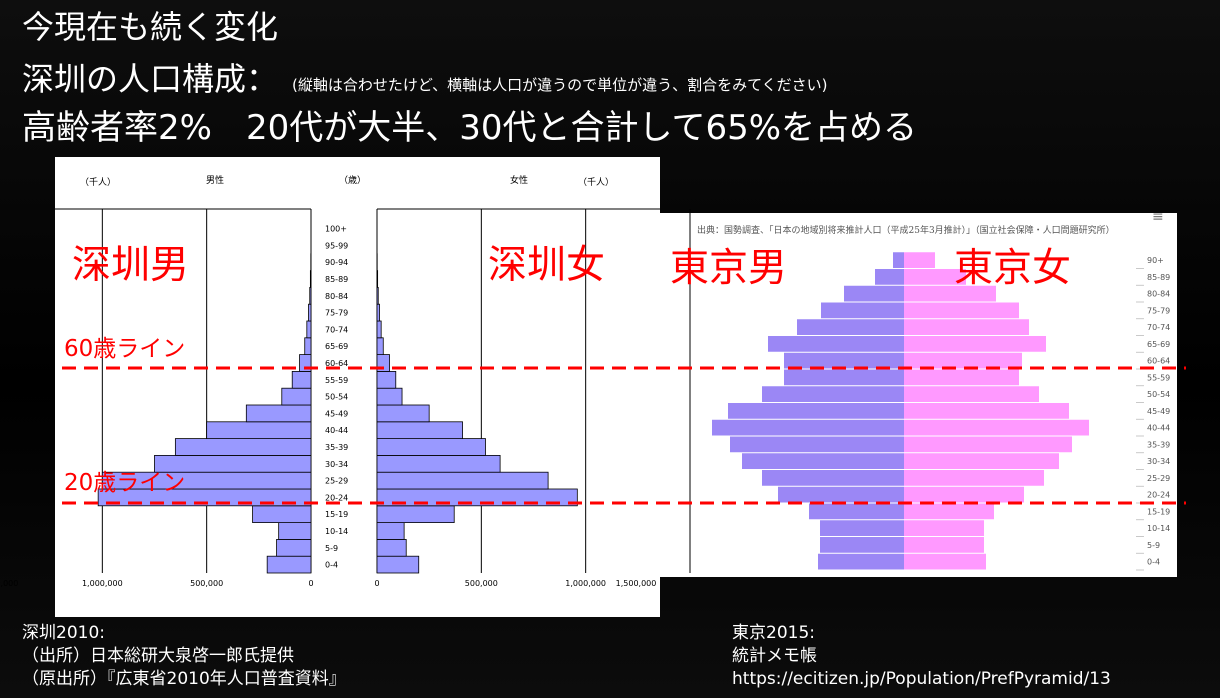  Describe the element at coordinates (1158, 344) in the screenshot. I see `tokyo-age-label-65-69: 65-69` at that location.